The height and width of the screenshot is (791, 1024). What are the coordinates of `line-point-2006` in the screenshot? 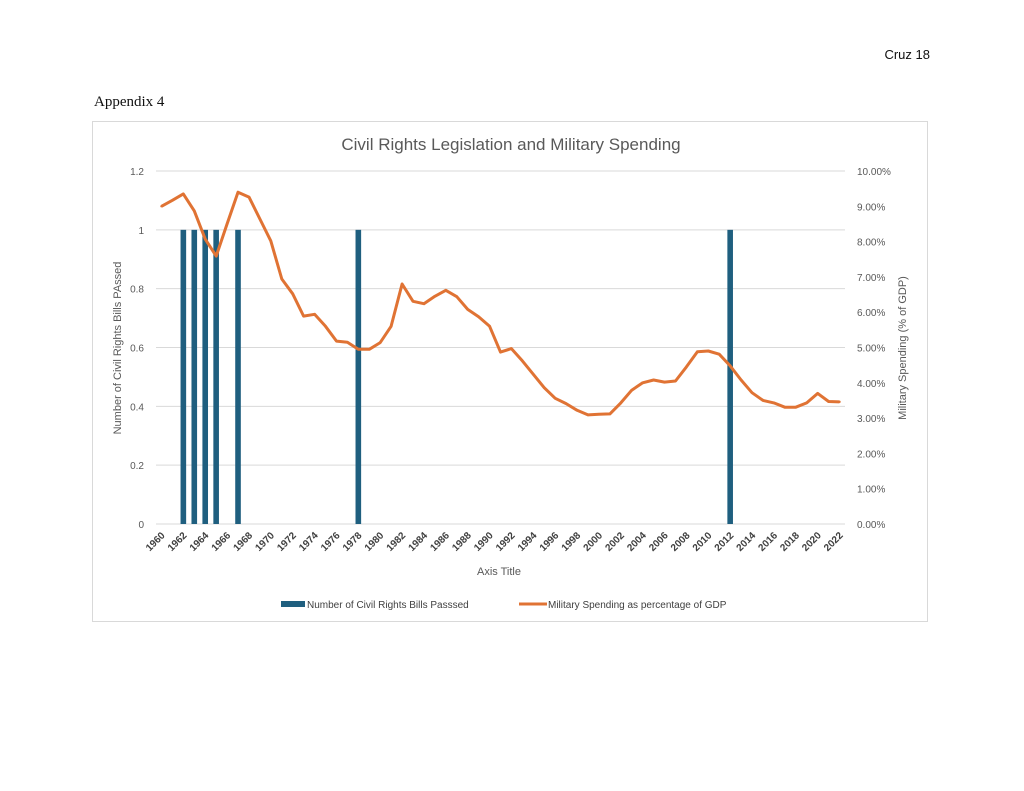 It's located at (664, 382).